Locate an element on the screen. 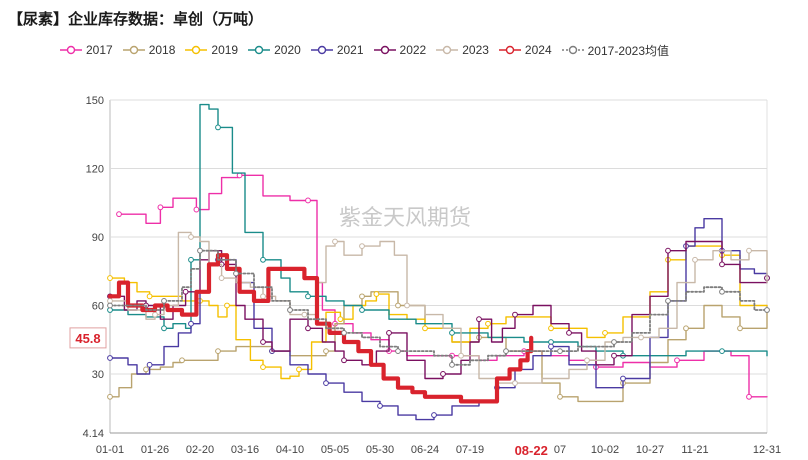 The width and height of the screenshot is (808, 460). x-tick-label: 07 is located at coordinates (560, 450).